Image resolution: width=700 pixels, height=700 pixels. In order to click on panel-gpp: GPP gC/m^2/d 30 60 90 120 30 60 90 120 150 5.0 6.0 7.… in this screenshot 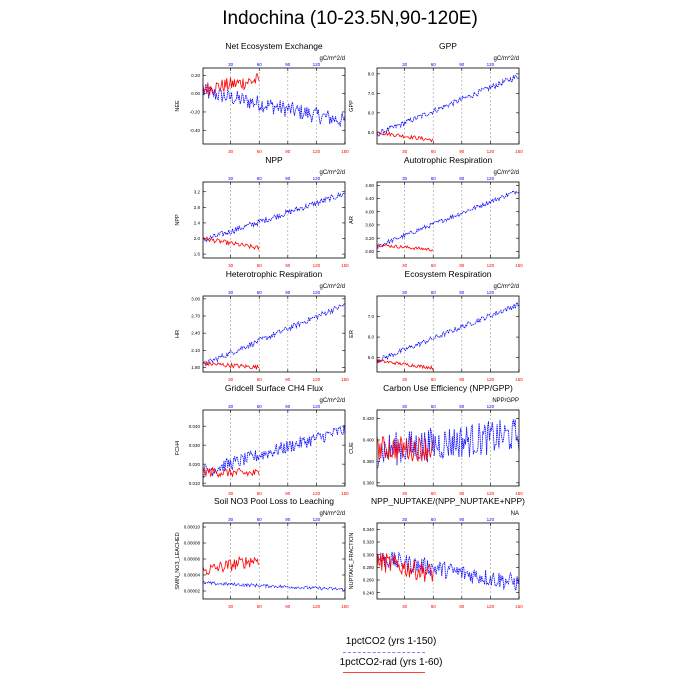, I will do `click(436, 97)`.